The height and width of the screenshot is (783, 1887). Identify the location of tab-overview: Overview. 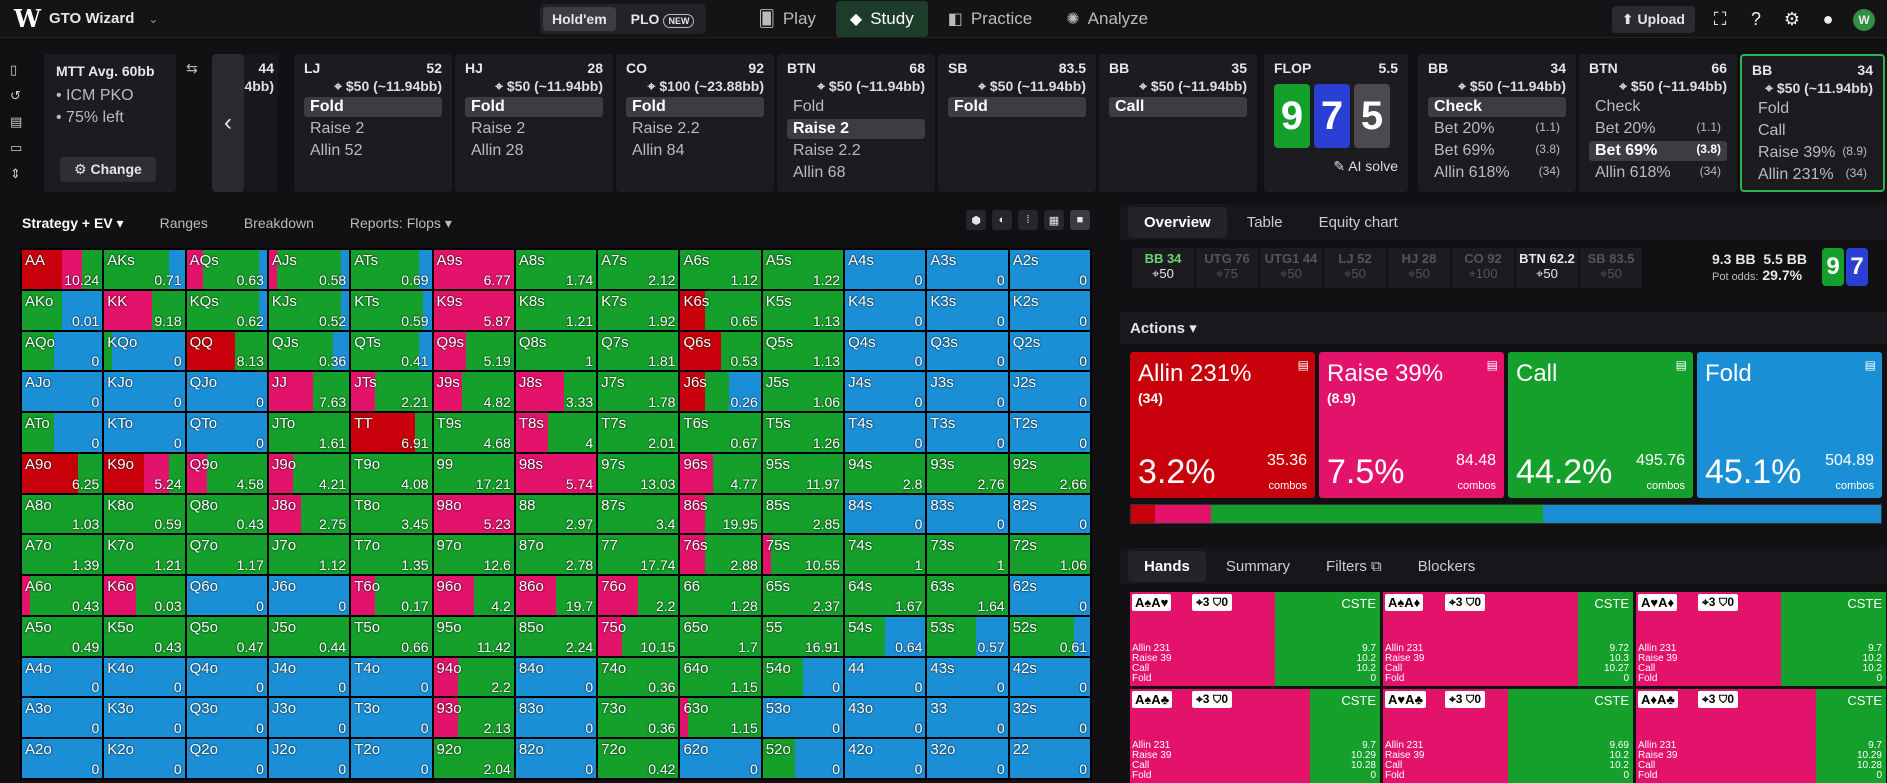
(1177, 222).